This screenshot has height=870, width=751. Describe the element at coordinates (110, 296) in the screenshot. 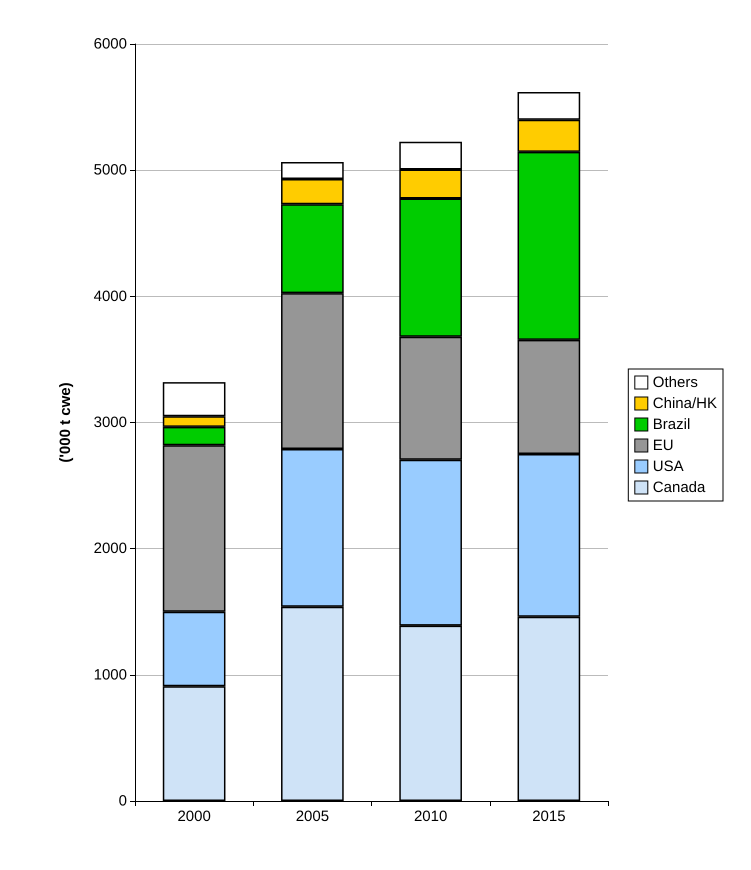

I see `y-tick-label: 4000` at that location.